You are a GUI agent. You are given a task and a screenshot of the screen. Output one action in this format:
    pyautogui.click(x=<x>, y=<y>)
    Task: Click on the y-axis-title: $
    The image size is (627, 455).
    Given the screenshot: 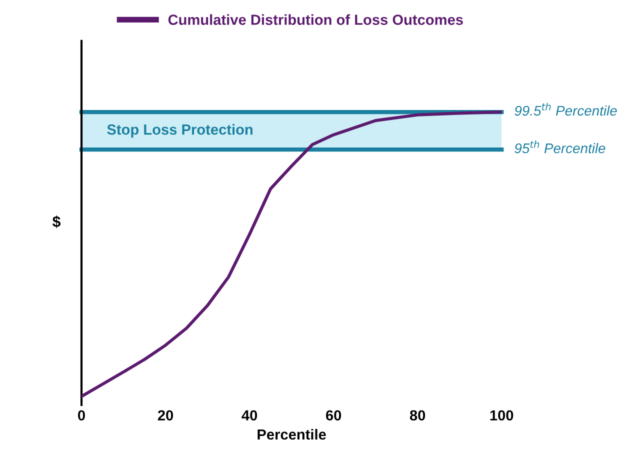 What is the action you would take?
    pyautogui.click(x=56, y=222)
    